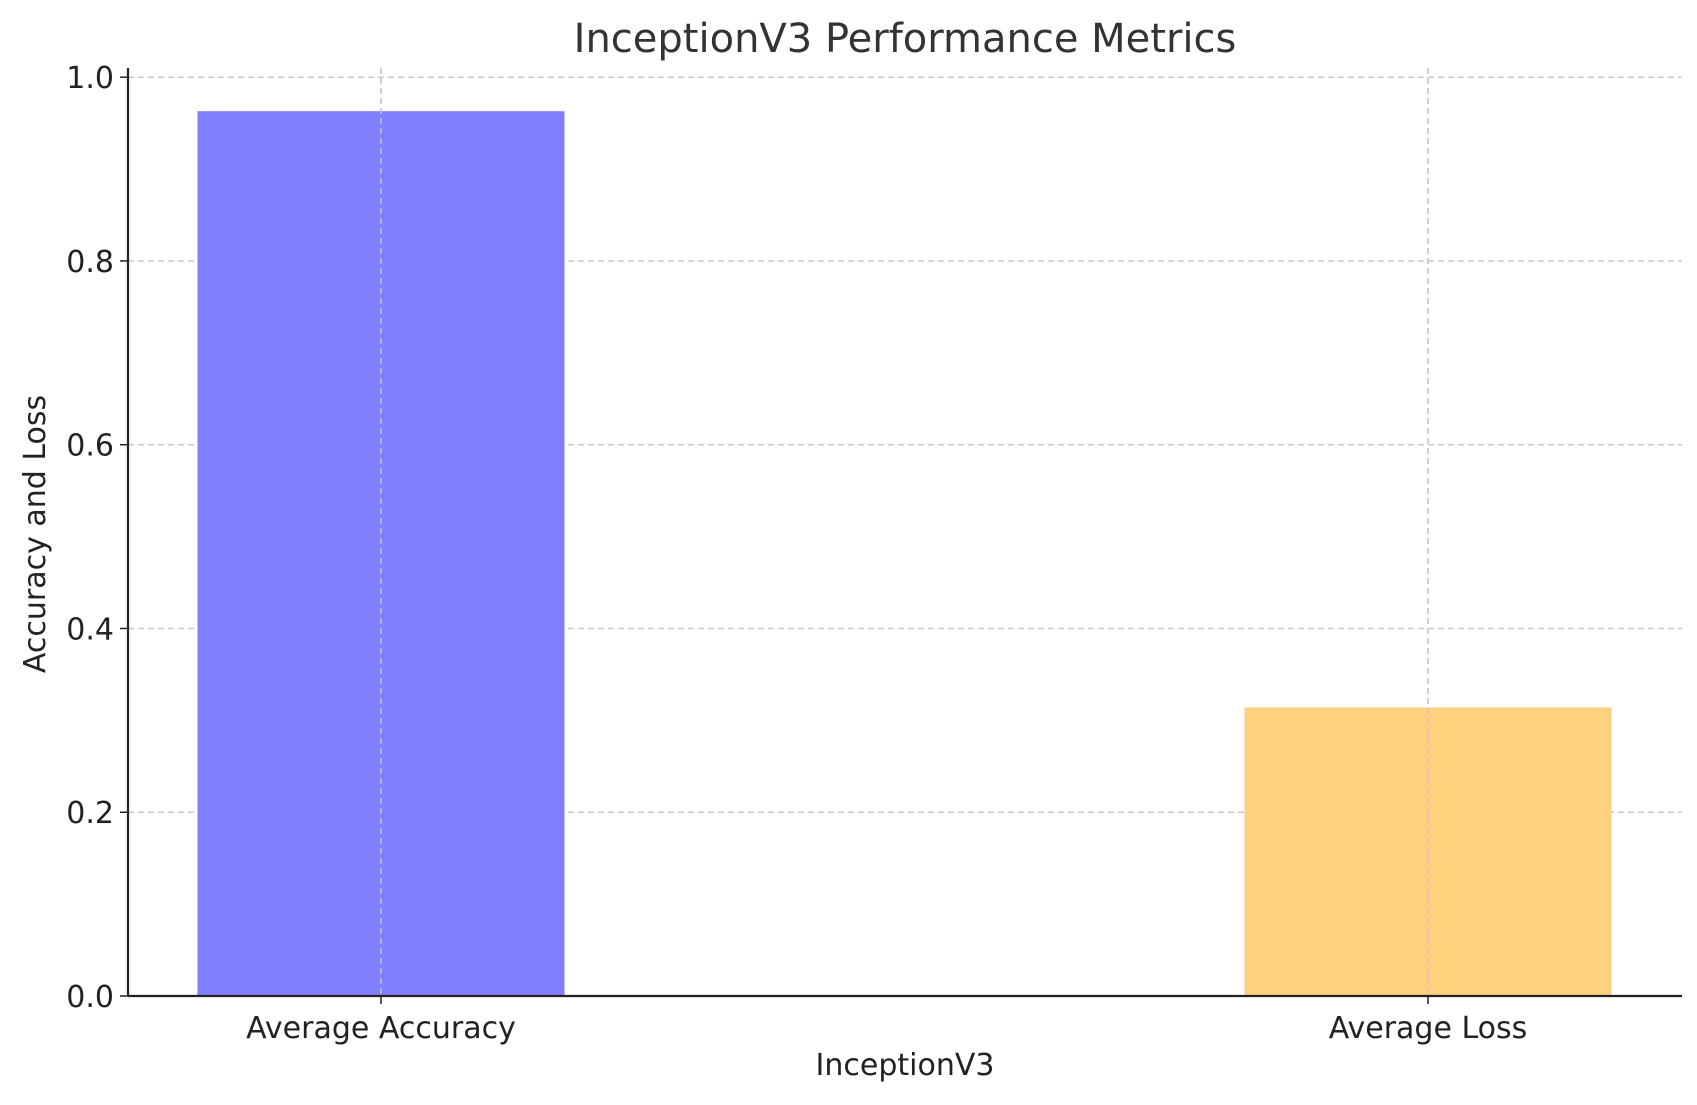  Describe the element at coordinates (90, 78) in the screenshot. I see `y-tick-label: 1.0` at that location.